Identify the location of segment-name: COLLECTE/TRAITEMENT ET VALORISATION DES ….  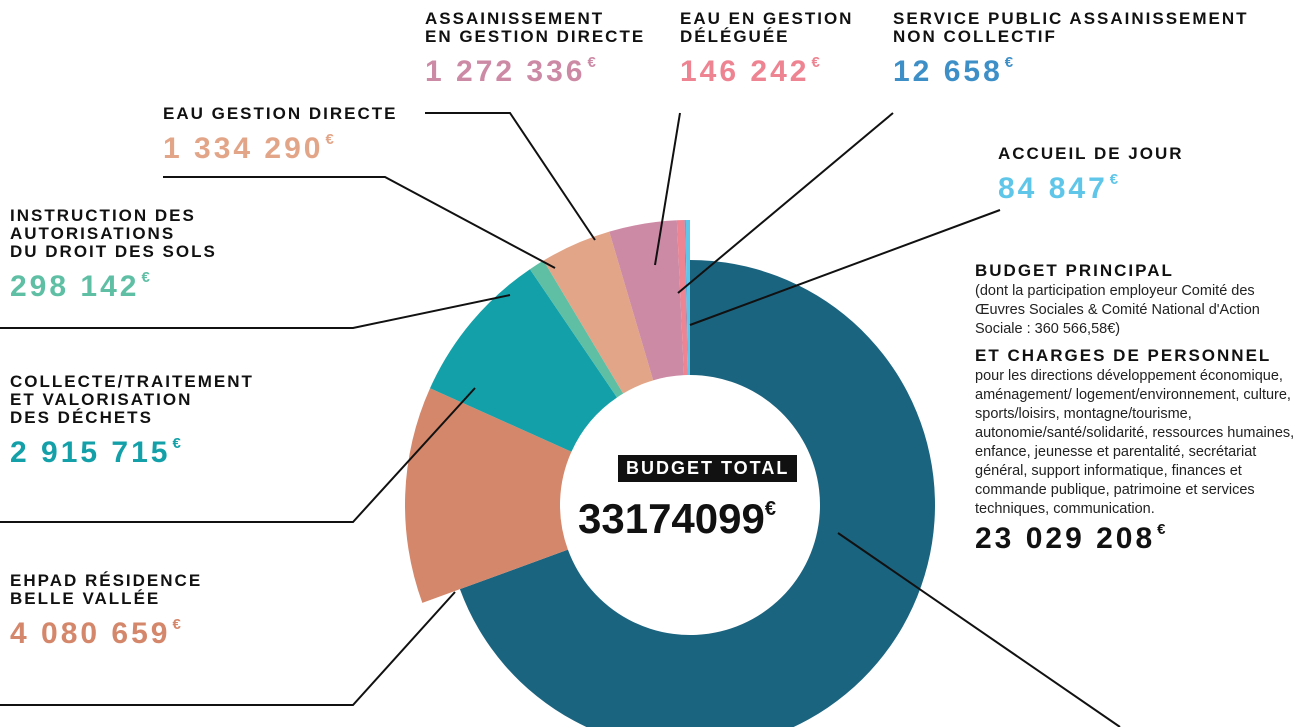
(132, 399).